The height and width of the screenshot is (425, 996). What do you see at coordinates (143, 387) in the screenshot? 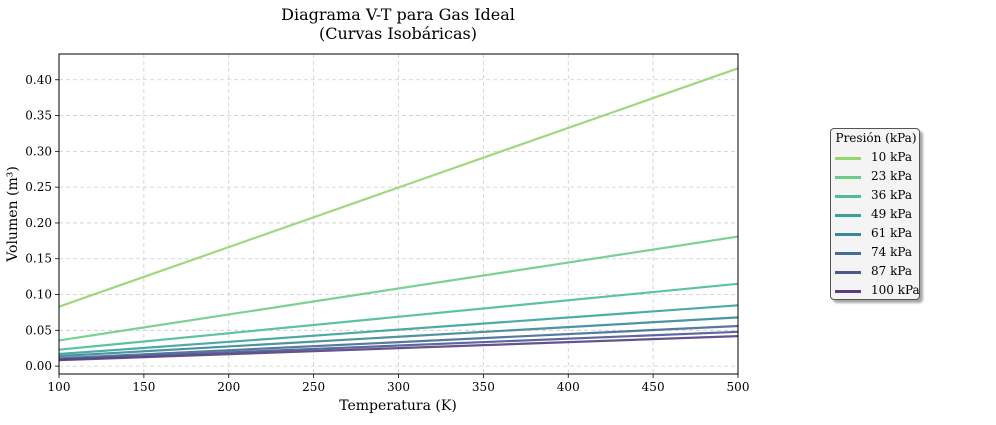
I see `x-tick-label: 150` at bounding box center [143, 387].